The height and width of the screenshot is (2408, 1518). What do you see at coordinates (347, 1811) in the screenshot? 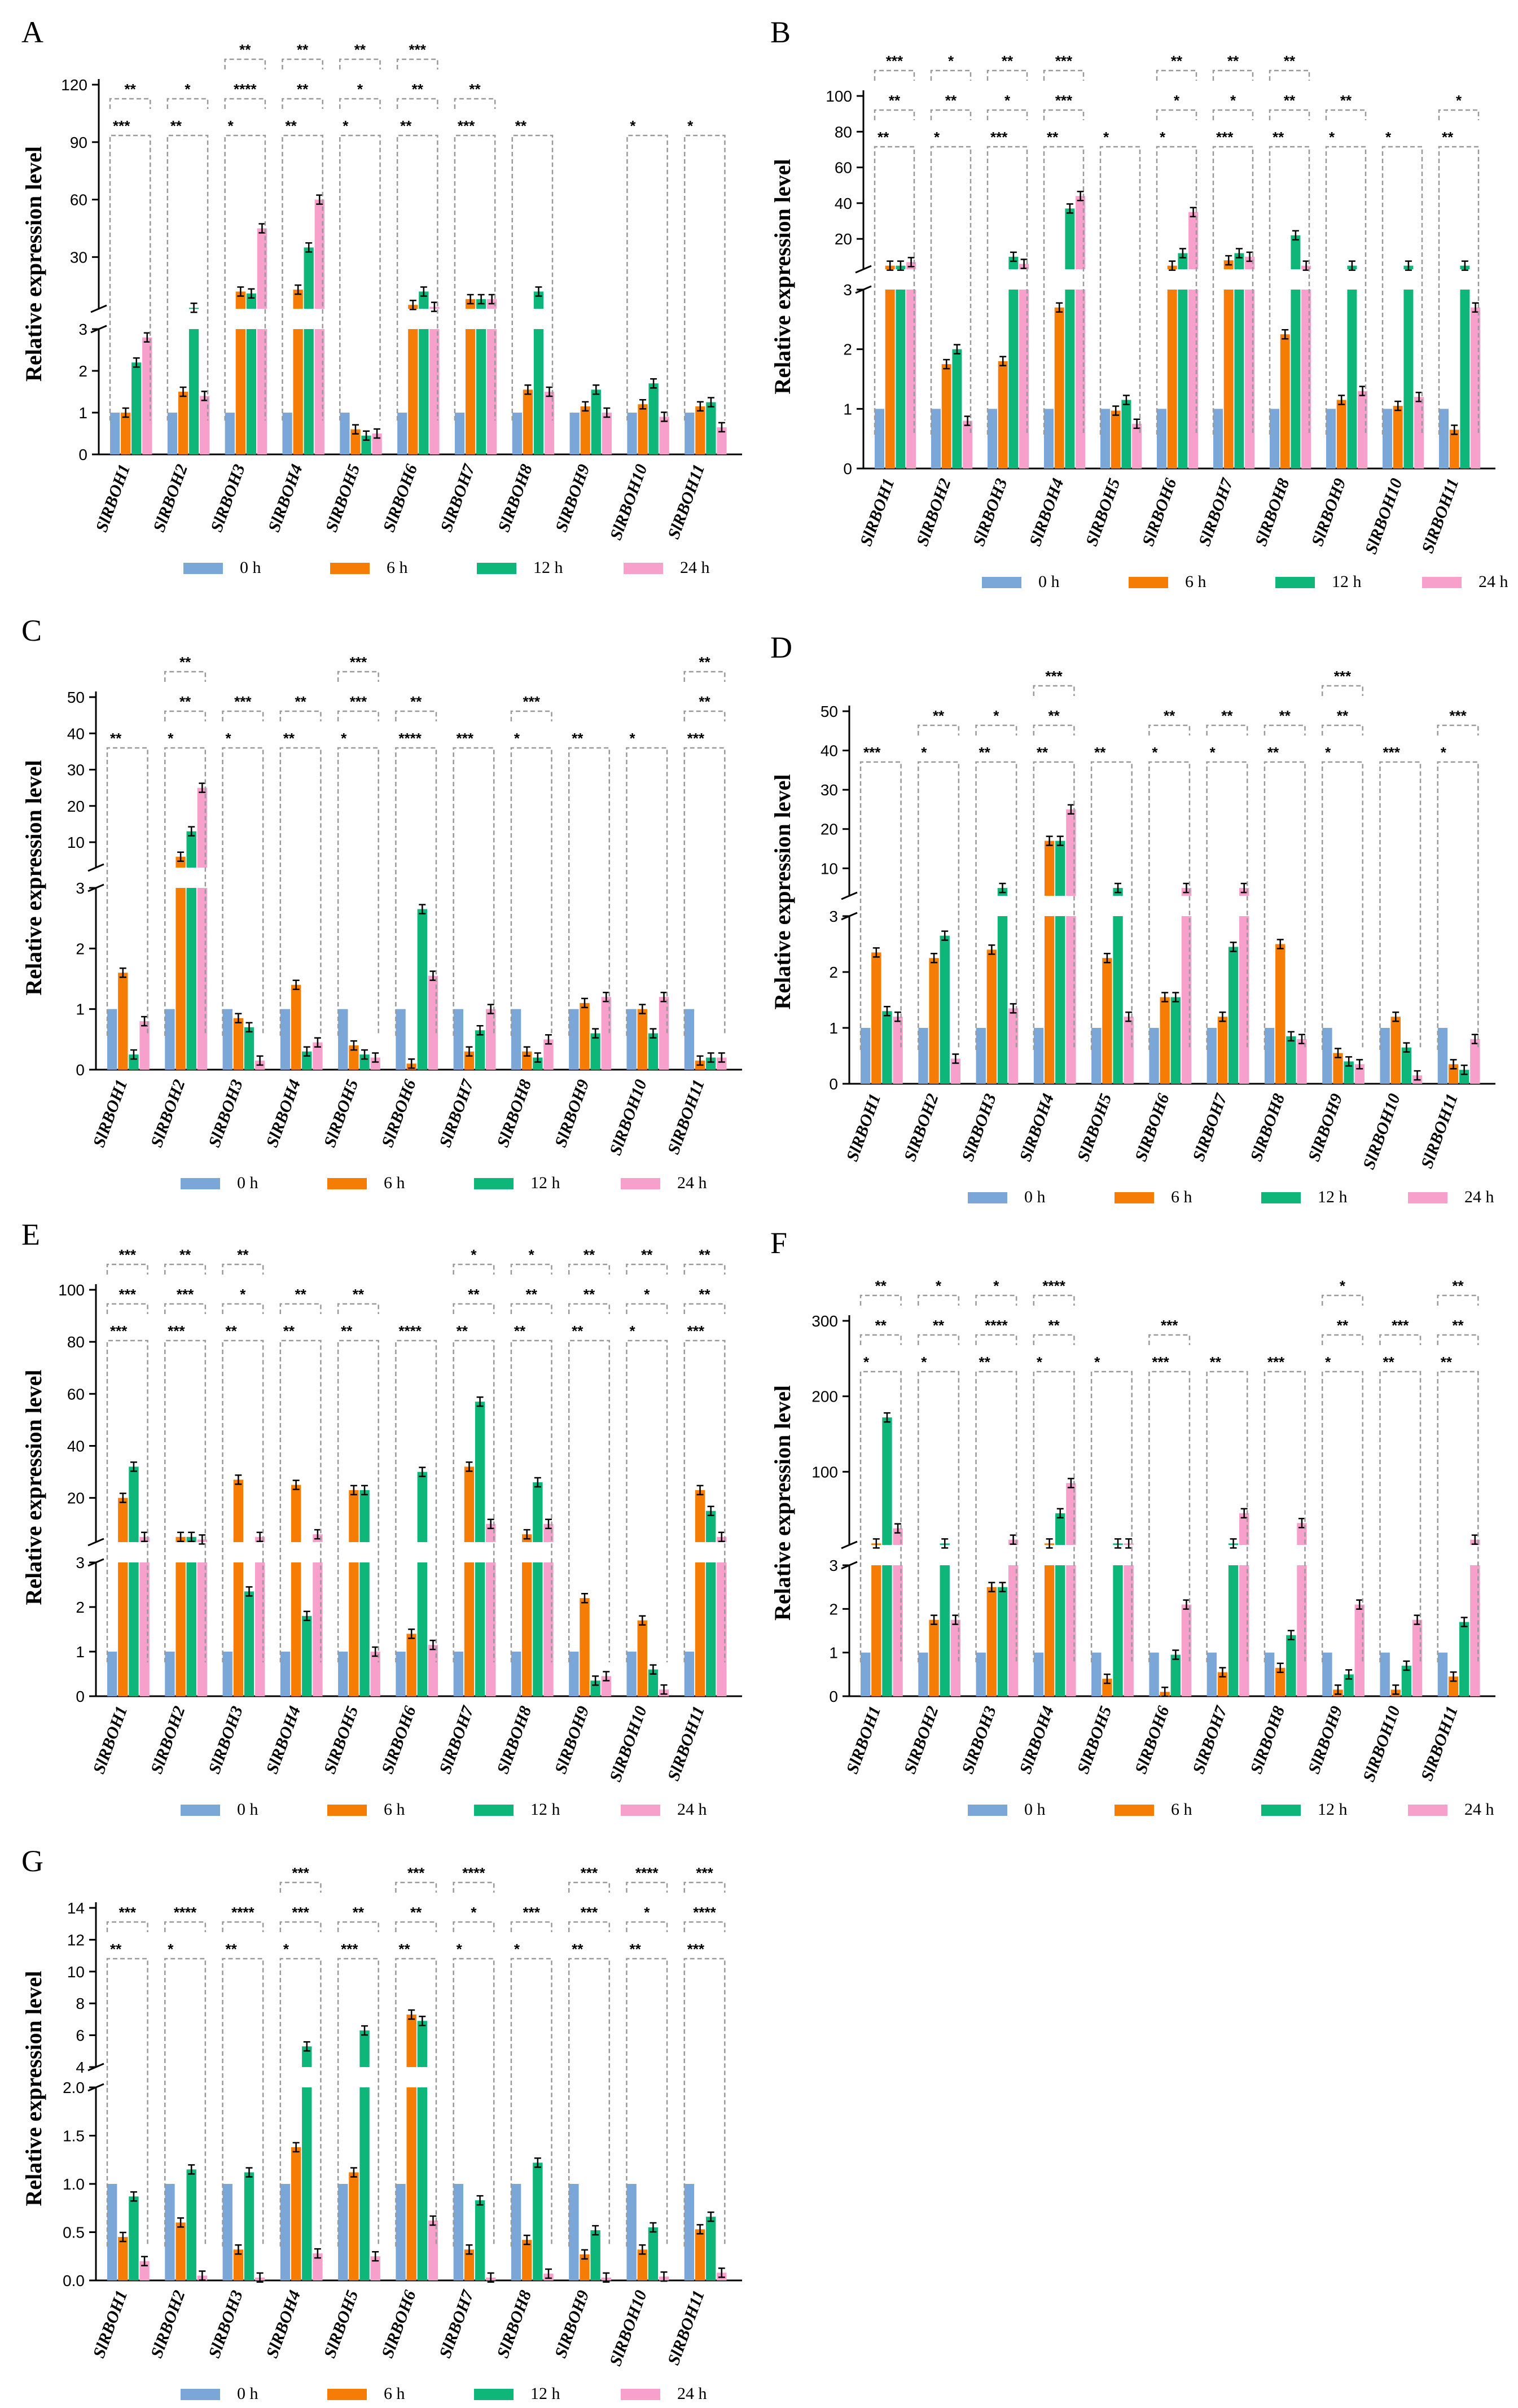
I see `legend-swatch-6h` at bounding box center [347, 1811].